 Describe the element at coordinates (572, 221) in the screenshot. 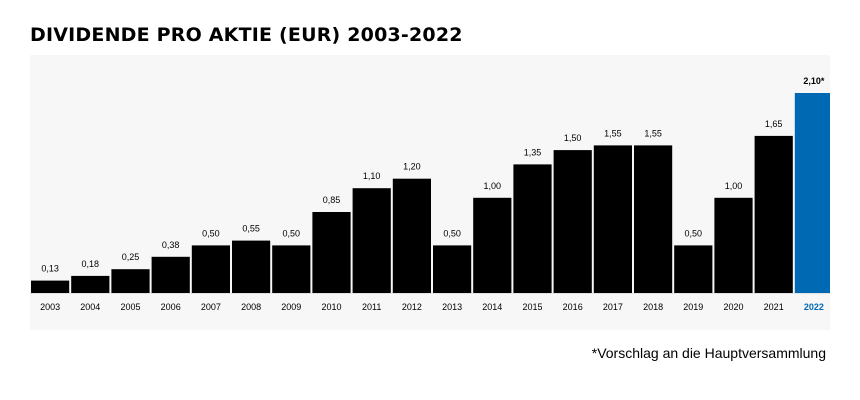

I see `bar-2016` at that location.